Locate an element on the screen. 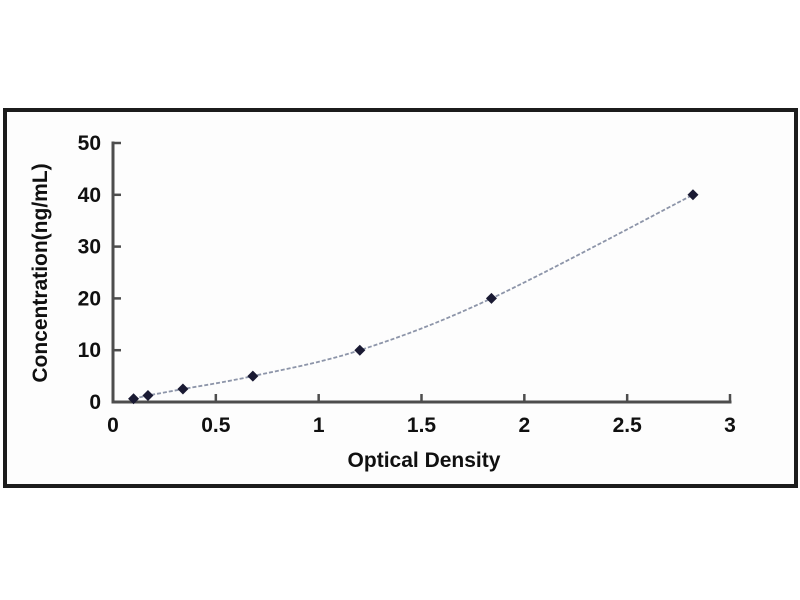  x-tick-label: 1 is located at coordinates (319, 425).